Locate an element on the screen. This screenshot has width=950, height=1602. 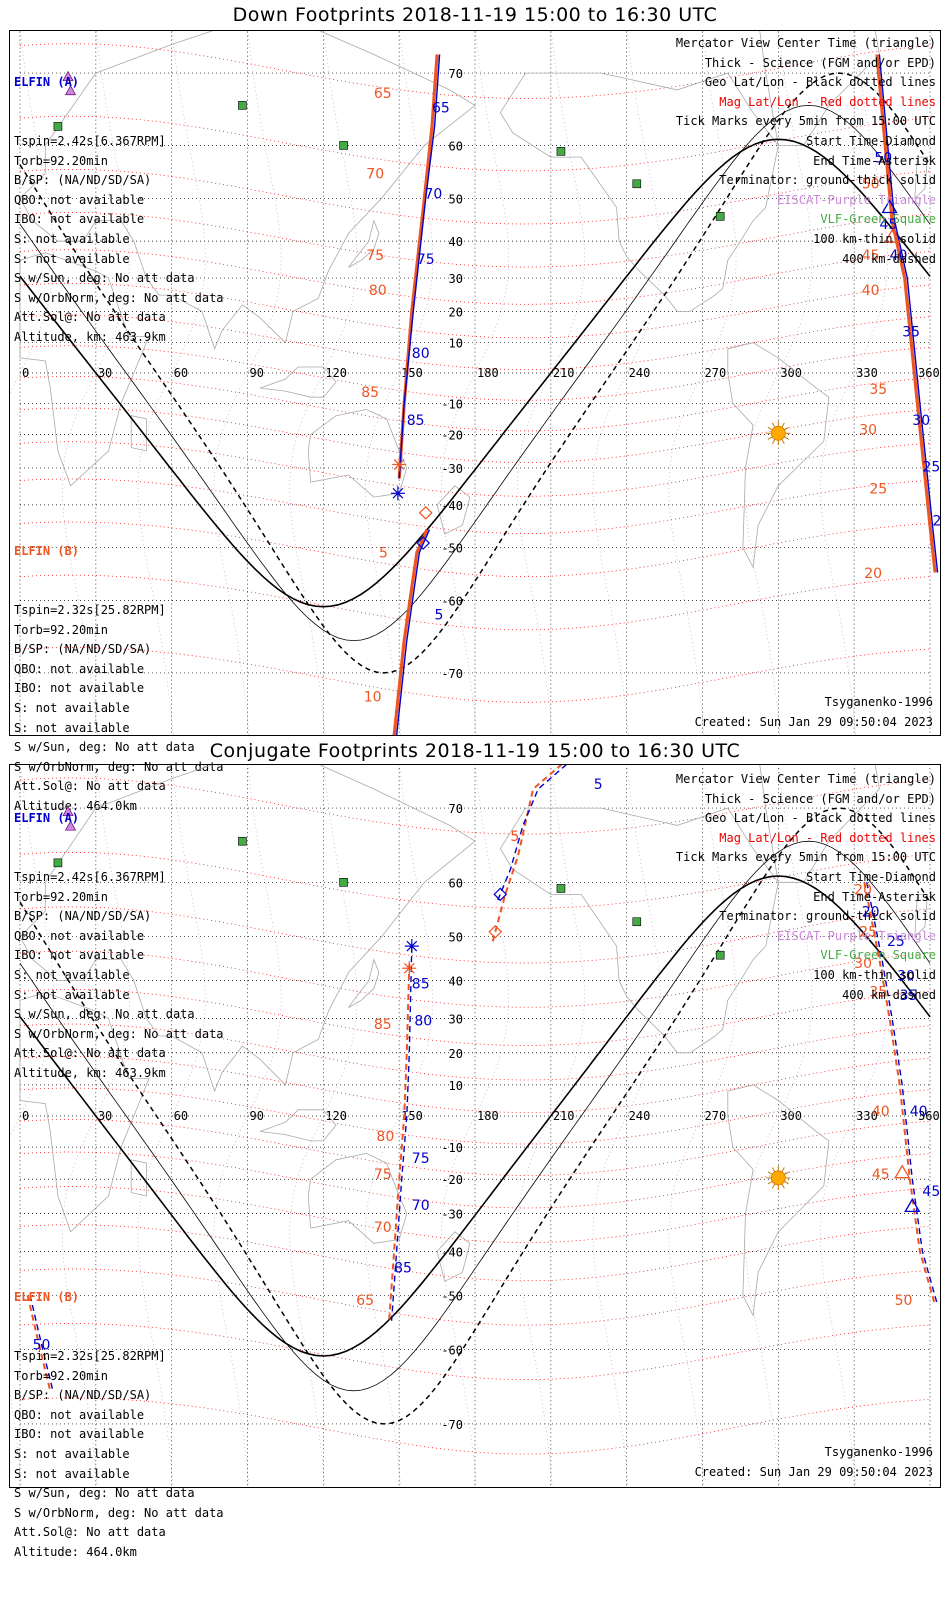
elfin-a-end-asterisk is located at coordinates (397, 493).